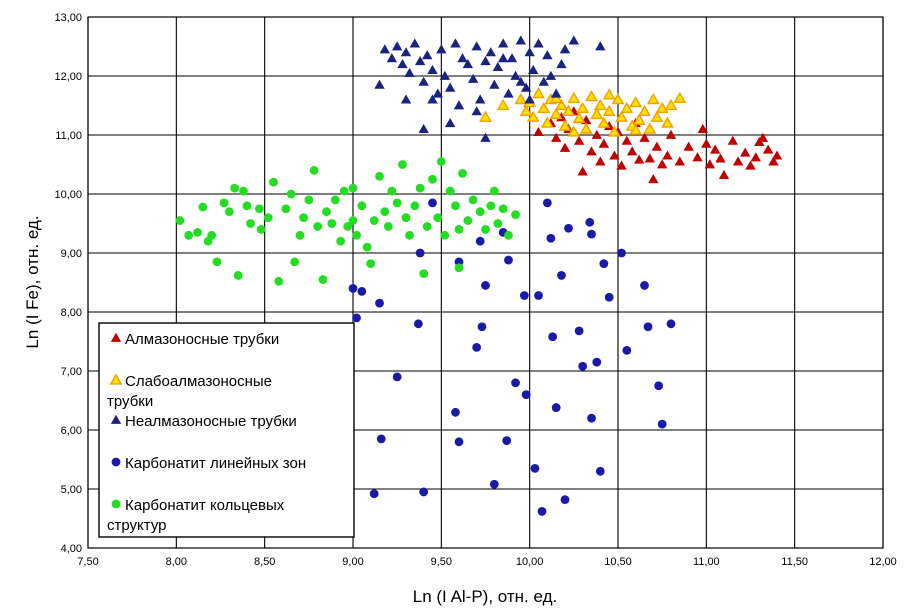  I want to click on legend-label: Слабоалмазоносные трубки, so click(189, 391).